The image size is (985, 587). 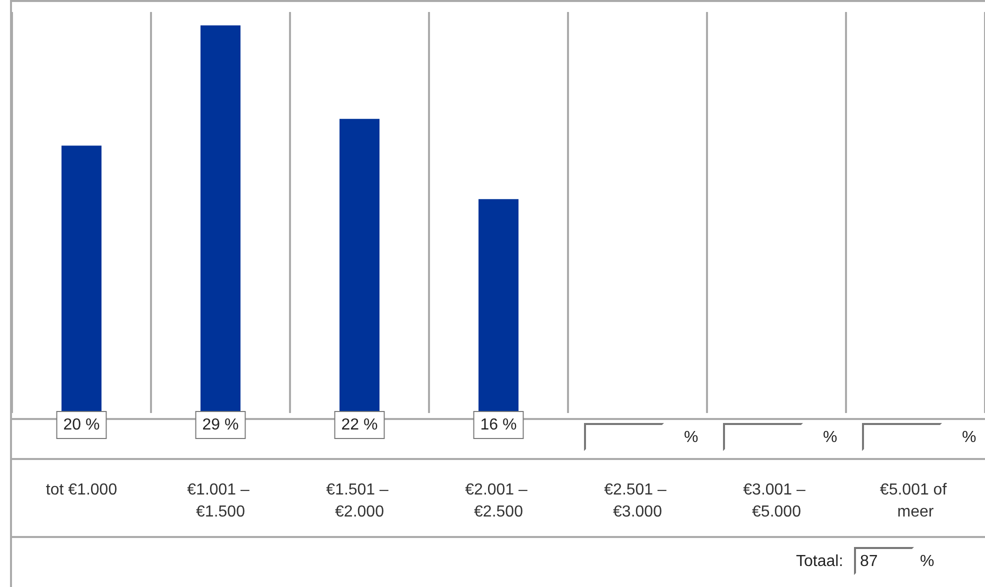 I want to click on data-label: 29 %, so click(x=220, y=425).